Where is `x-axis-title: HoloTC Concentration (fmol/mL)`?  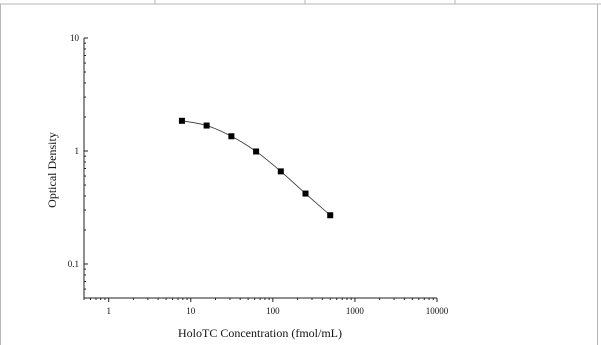
x-axis-title: HoloTC Concentration (fmol/mL) is located at coordinates (260, 333).